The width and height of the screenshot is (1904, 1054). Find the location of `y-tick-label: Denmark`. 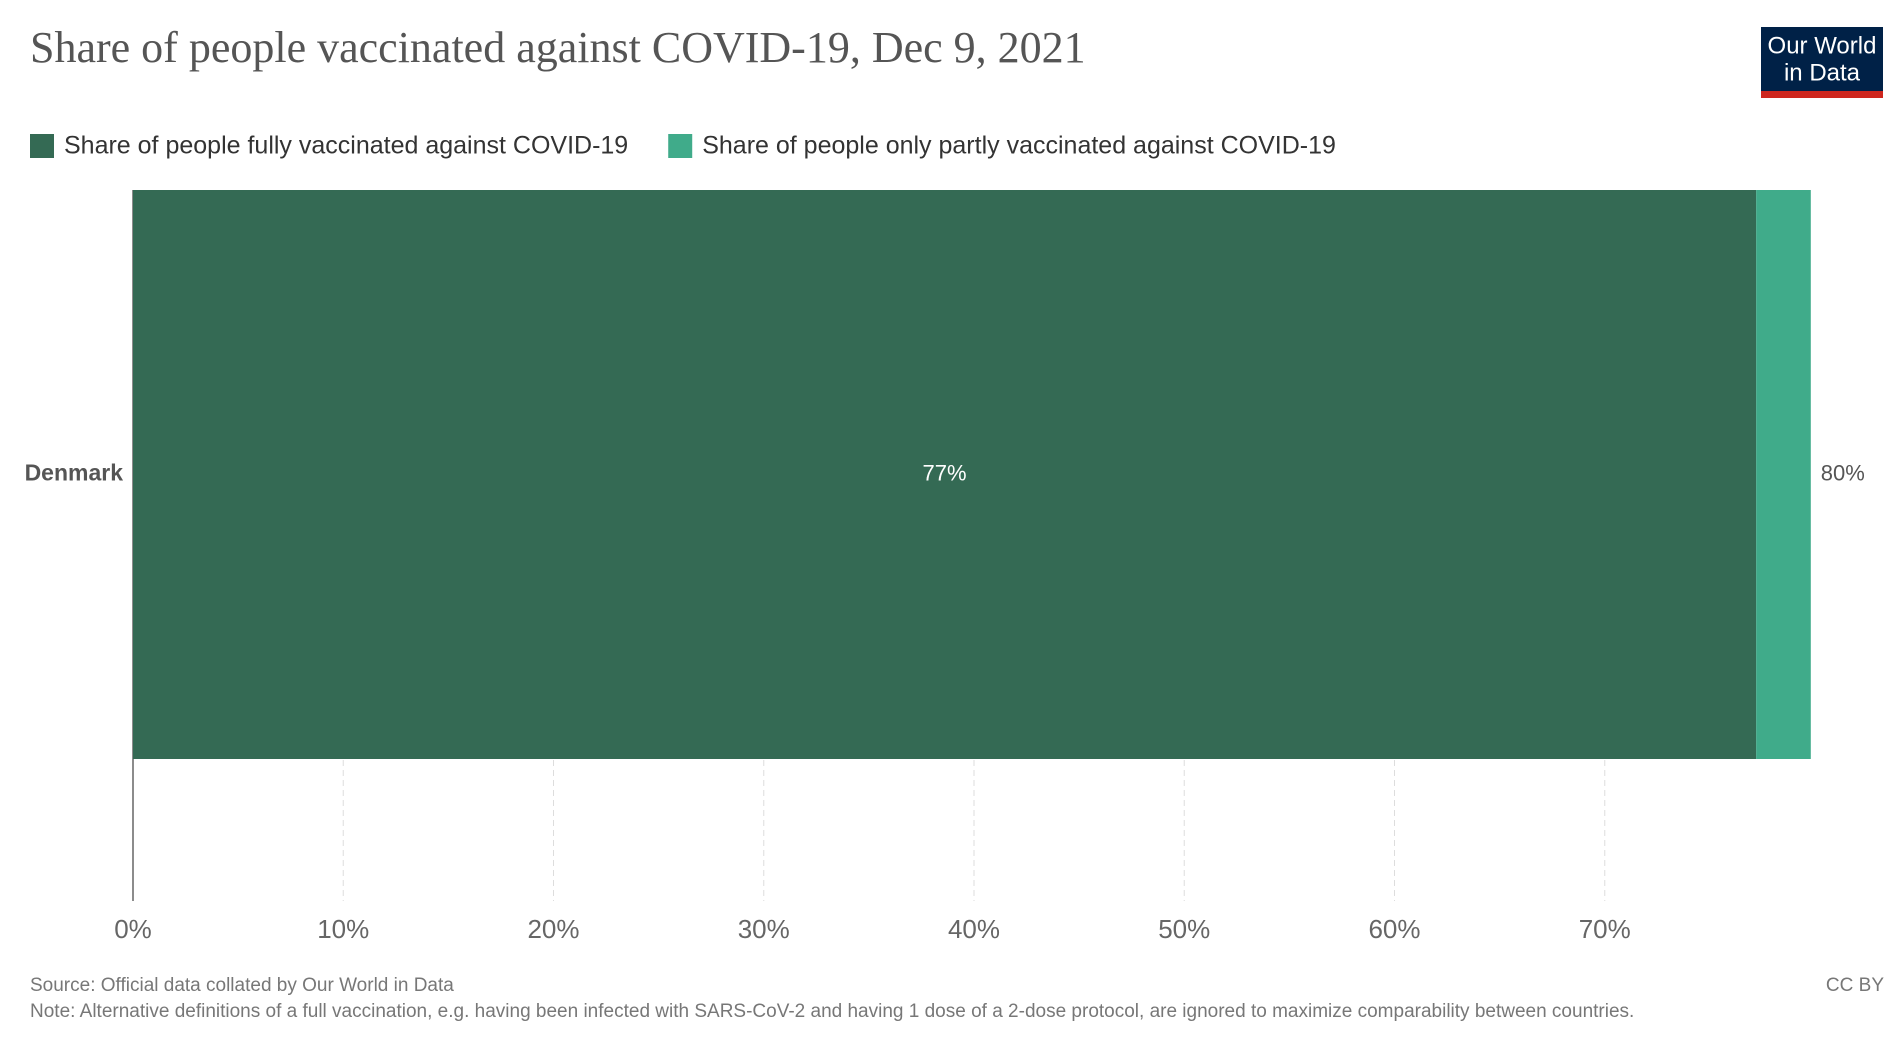

y-tick-label: Denmark is located at coordinates (74, 473).